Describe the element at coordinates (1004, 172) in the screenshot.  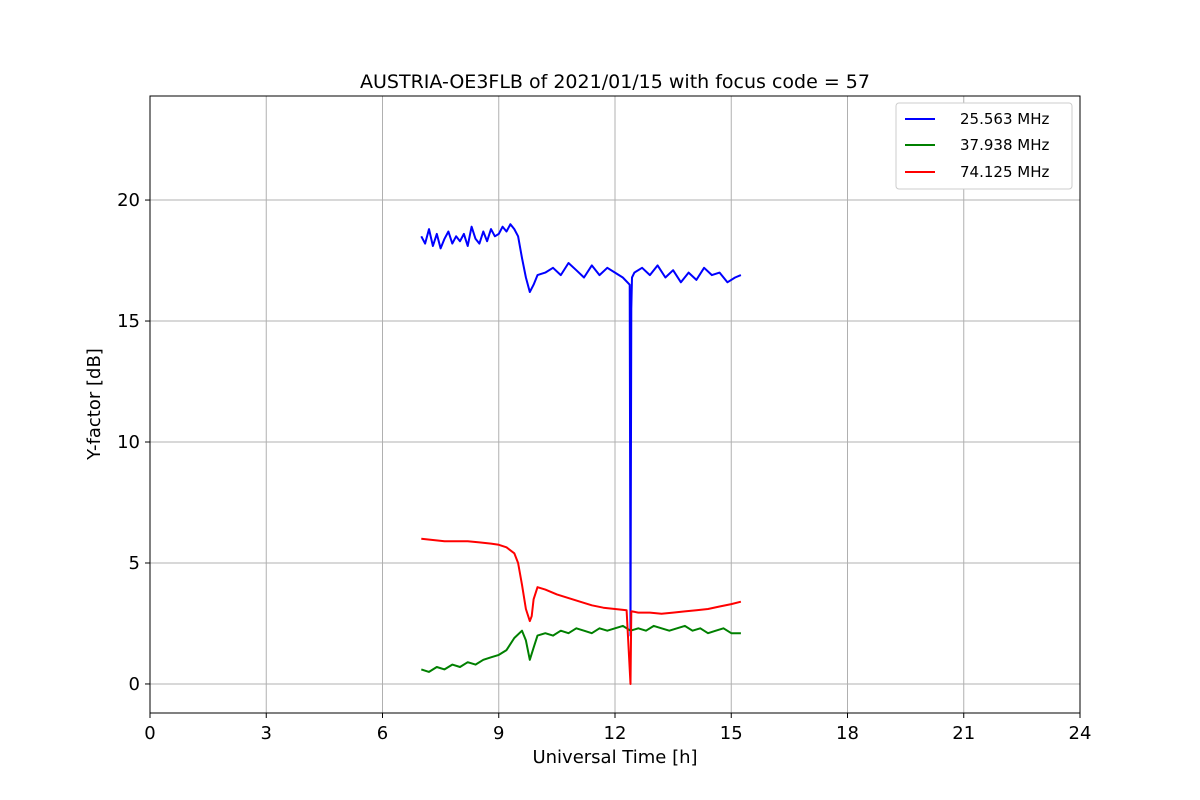
I see `legend-entry-2: 74.125 MHz` at that location.